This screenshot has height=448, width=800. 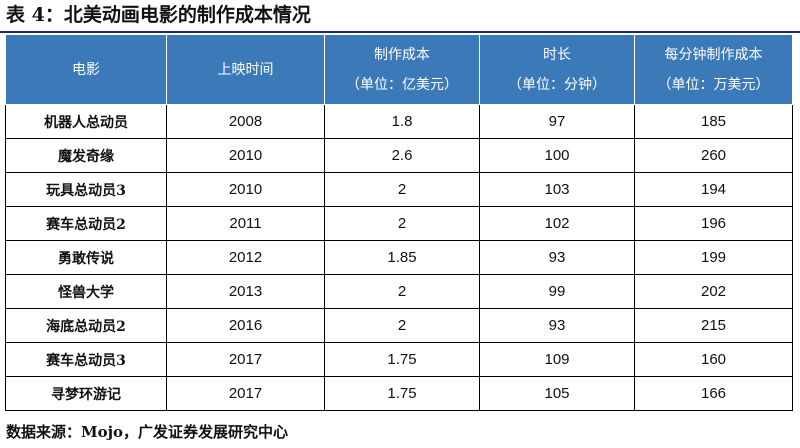 I want to click on table-row: 赛车总动员2 2011 2 102 196, so click(x=399, y=223).